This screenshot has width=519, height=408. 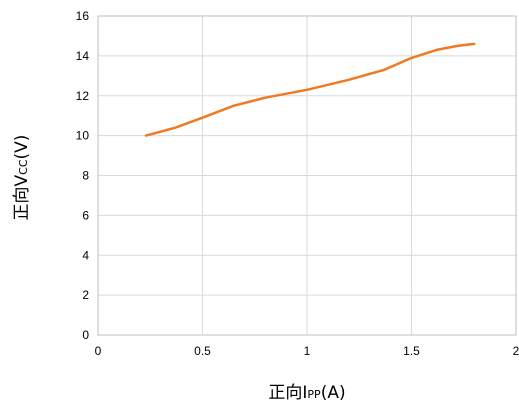 What do you see at coordinates (22, 147) in the screenshot?
I see `y-axis-title-suffix: (V)` at bounding box center [22, 147].